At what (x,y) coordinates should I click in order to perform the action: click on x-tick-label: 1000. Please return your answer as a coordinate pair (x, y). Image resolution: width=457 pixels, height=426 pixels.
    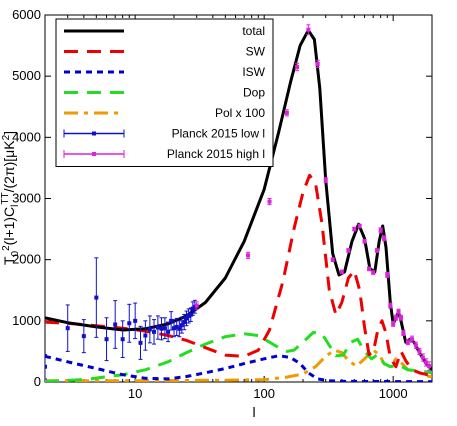
    Looking at the image, I should click on (393, 393).